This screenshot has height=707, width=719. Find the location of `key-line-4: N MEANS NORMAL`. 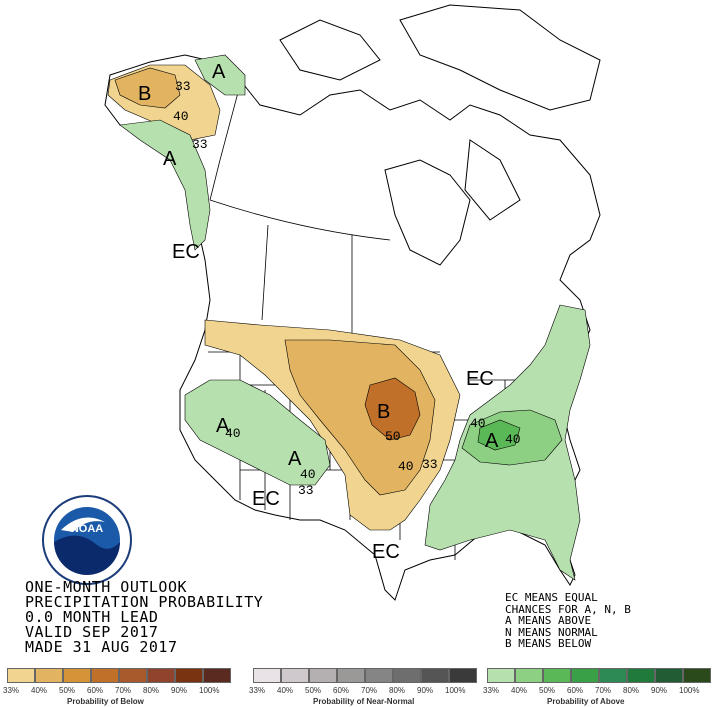

key-line-4: N MEANS NORMAL is located at coordinates (551, 632).